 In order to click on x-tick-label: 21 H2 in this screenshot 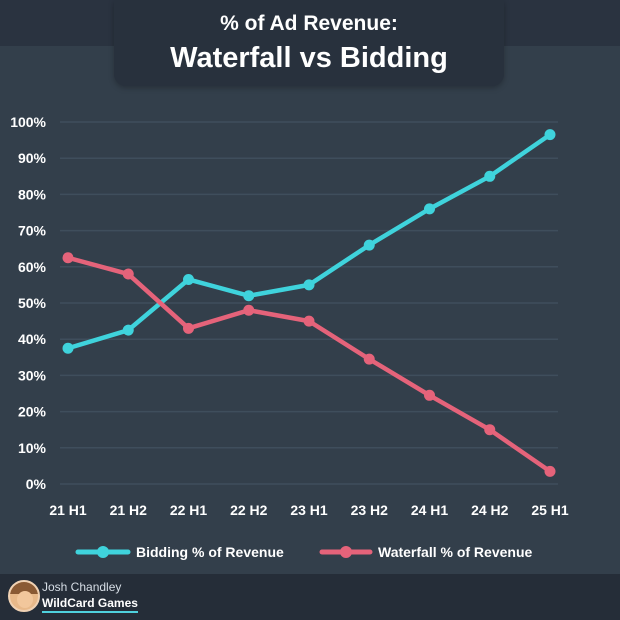, I will do `click(129, 510)`.